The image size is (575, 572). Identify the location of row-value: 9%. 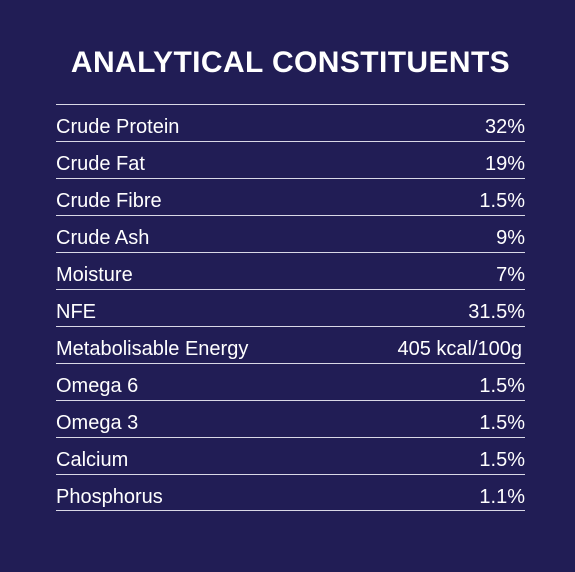
(510, 238).